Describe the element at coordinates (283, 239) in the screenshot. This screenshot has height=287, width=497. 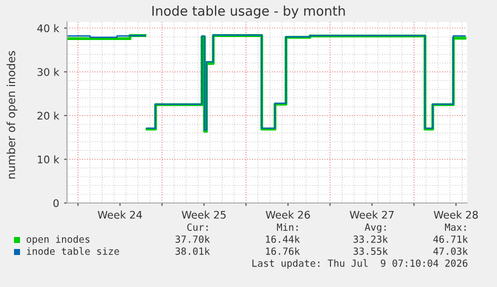
I see `text: 16.44k` at that location.